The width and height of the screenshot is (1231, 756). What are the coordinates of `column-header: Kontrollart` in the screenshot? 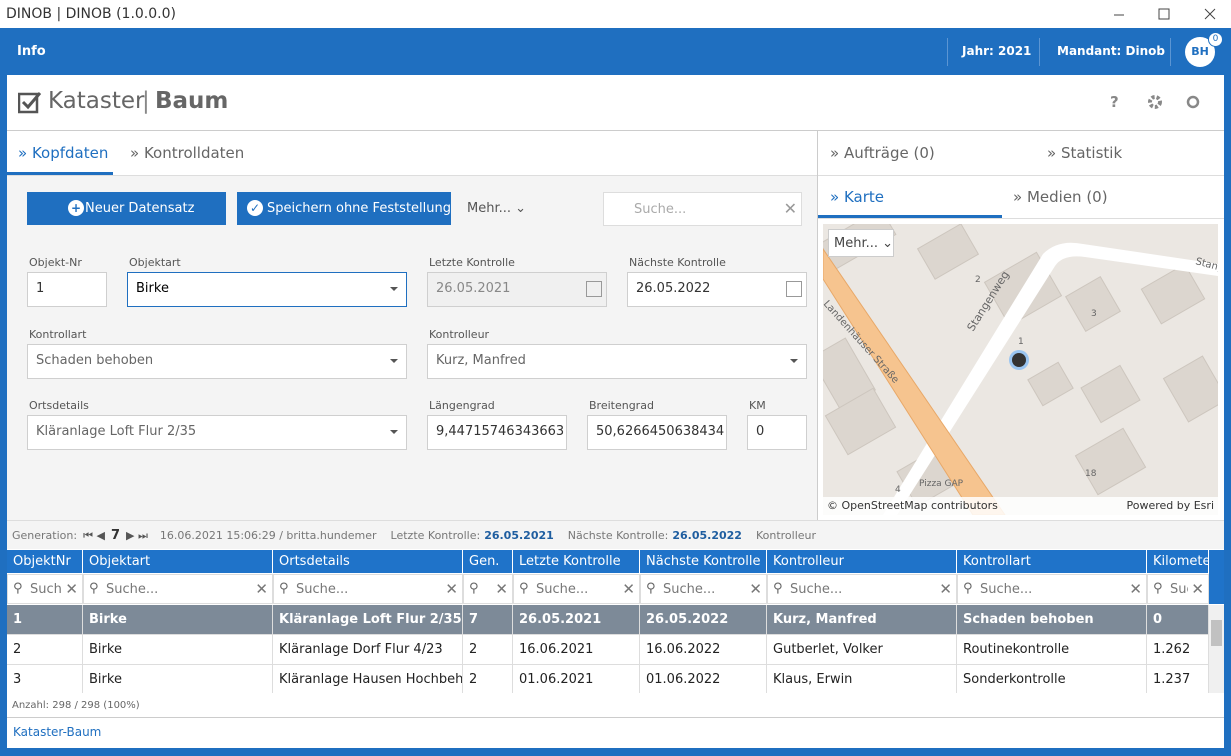 It's located at (1052, 561).